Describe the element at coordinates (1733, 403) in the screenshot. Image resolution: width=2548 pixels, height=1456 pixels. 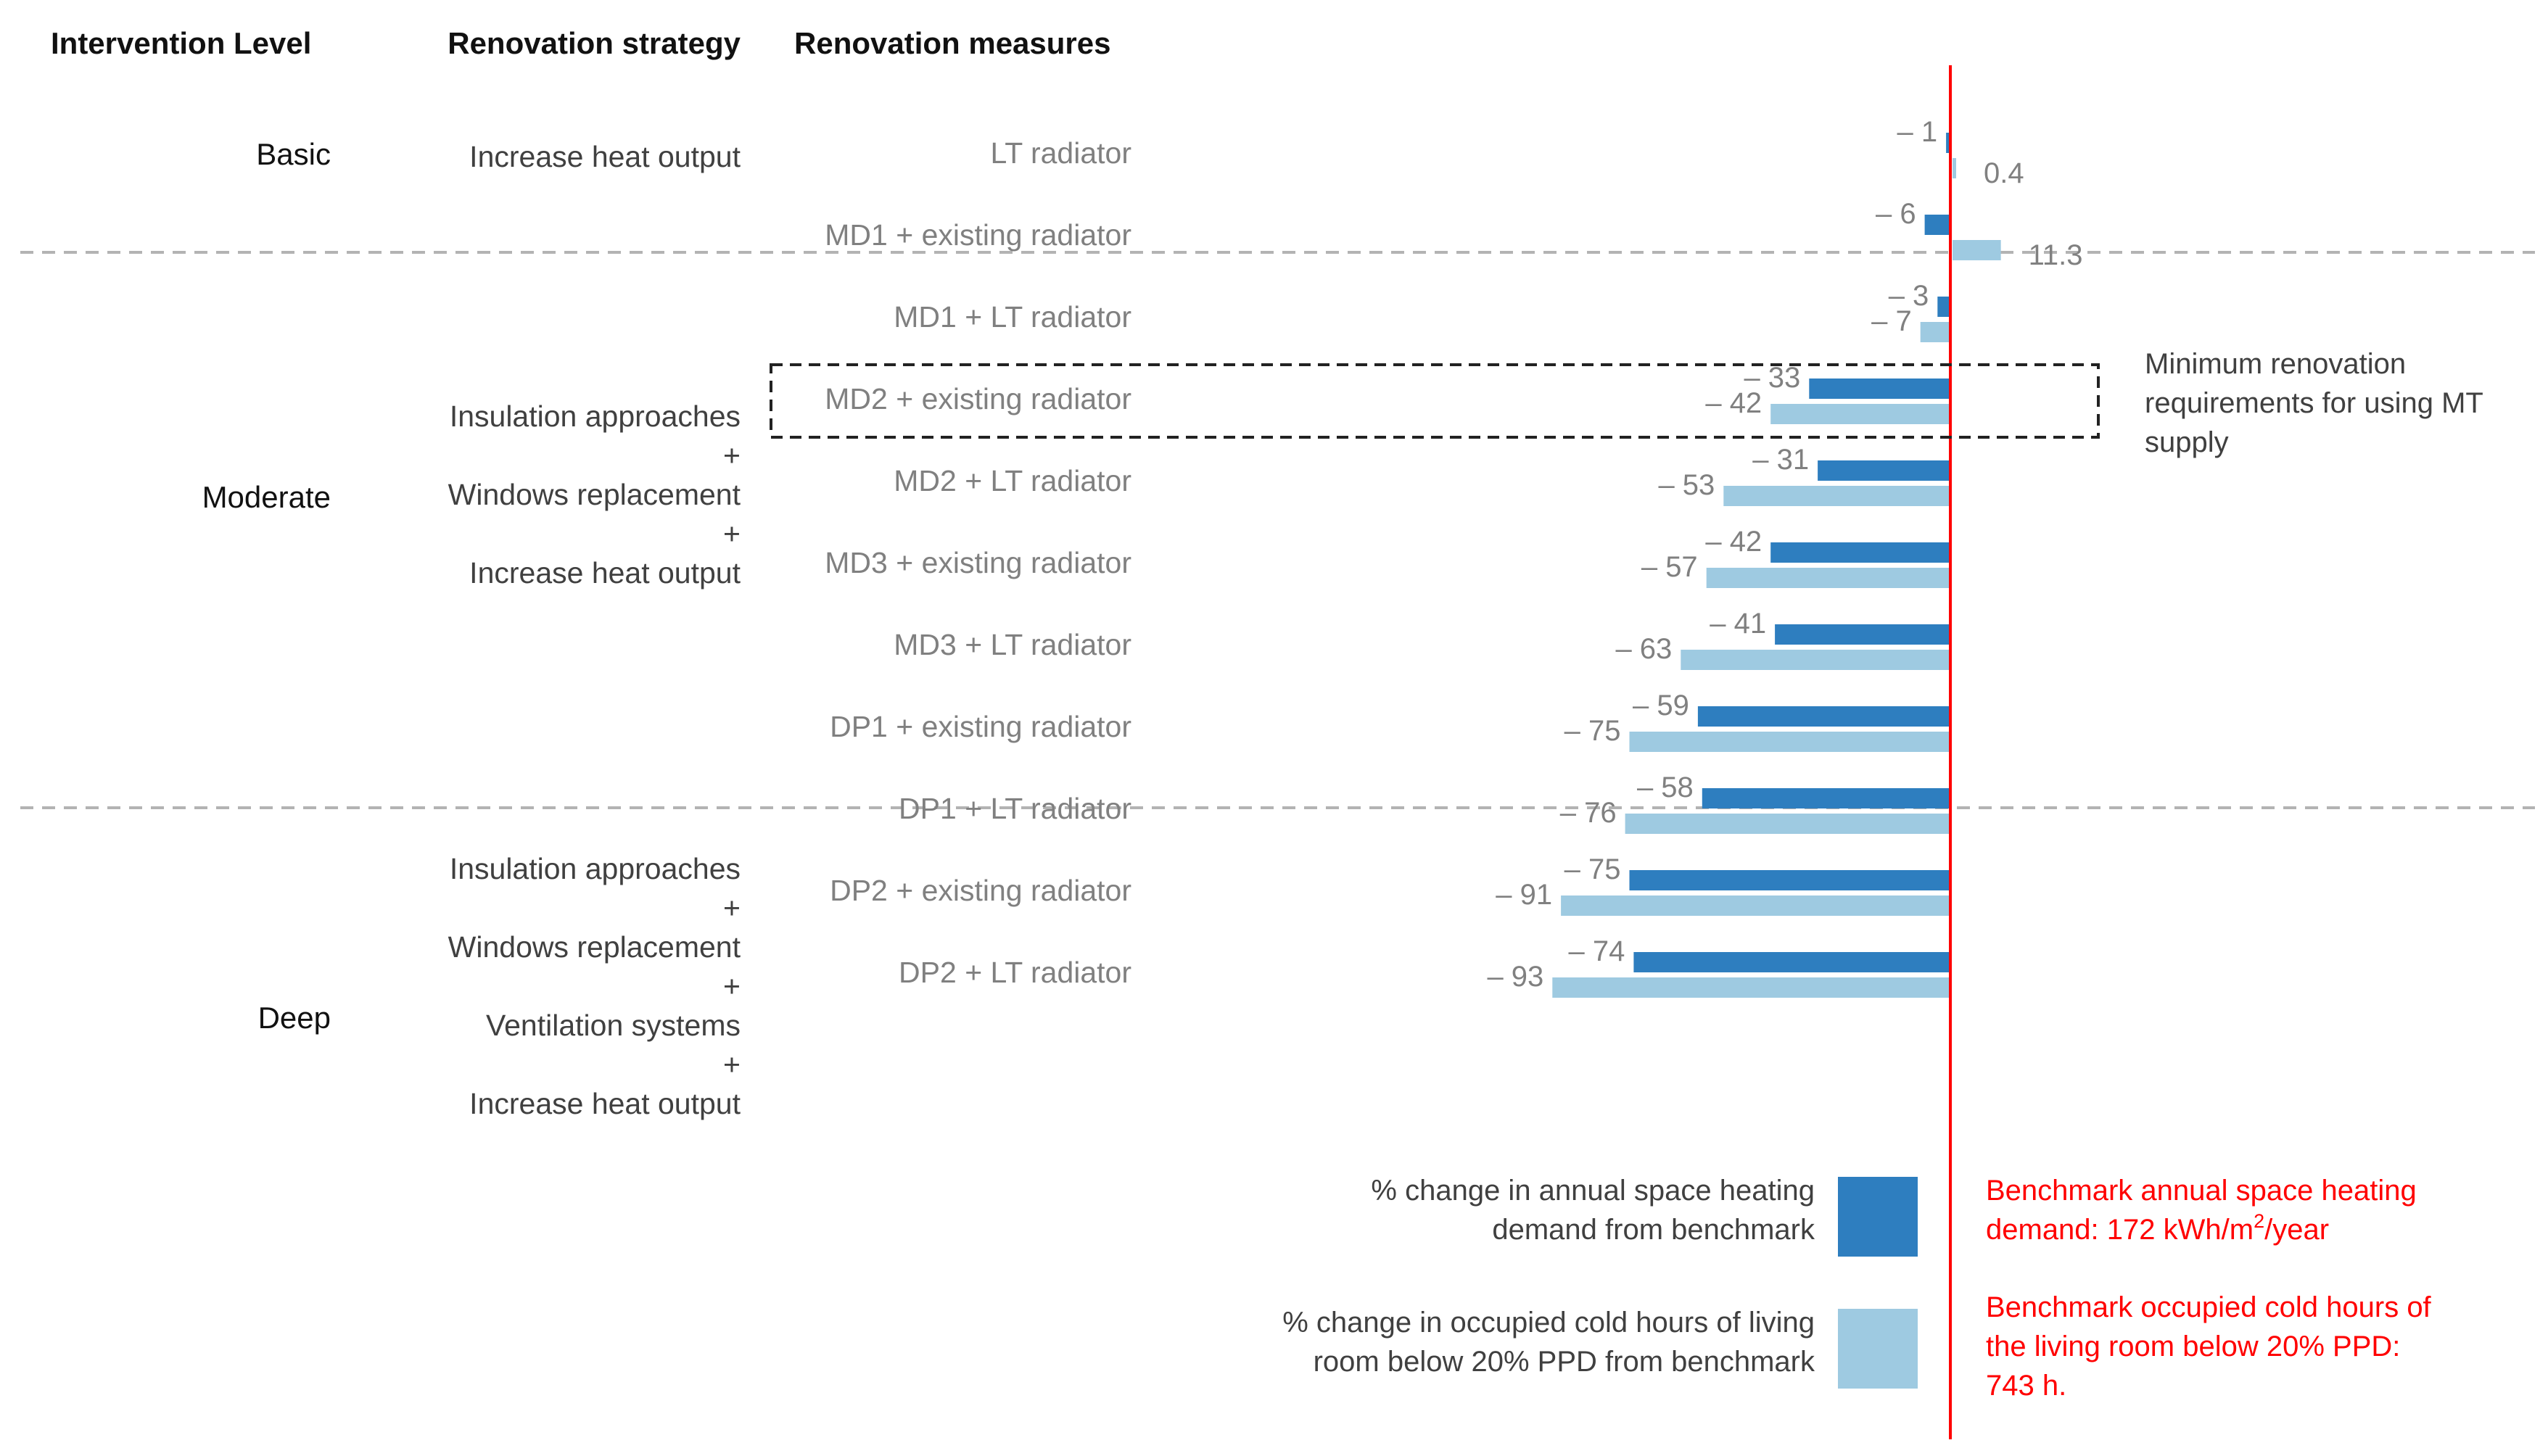
I see `value-label-cold-hours: – 42` at that location.